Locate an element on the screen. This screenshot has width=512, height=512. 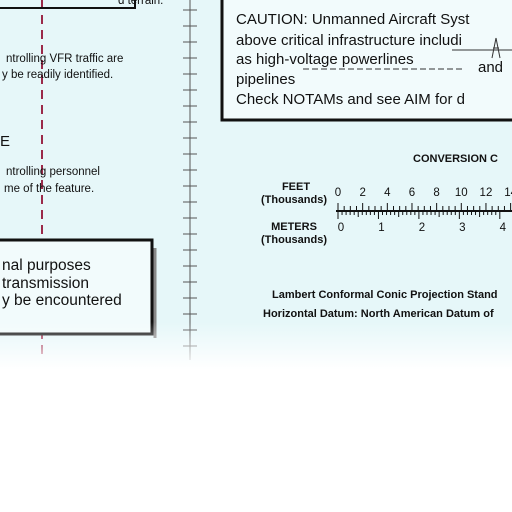
tower-icon is located at coordinates (496, 48).